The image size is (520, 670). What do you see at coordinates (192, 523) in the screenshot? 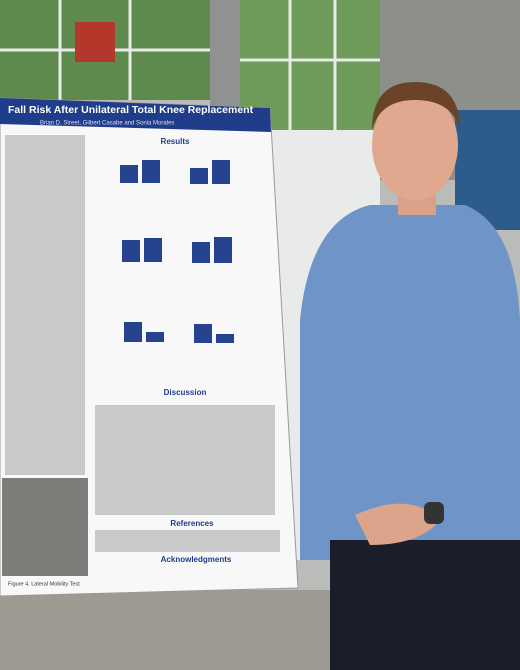
I see `section-heading: References` at bounding box center [192, 523].